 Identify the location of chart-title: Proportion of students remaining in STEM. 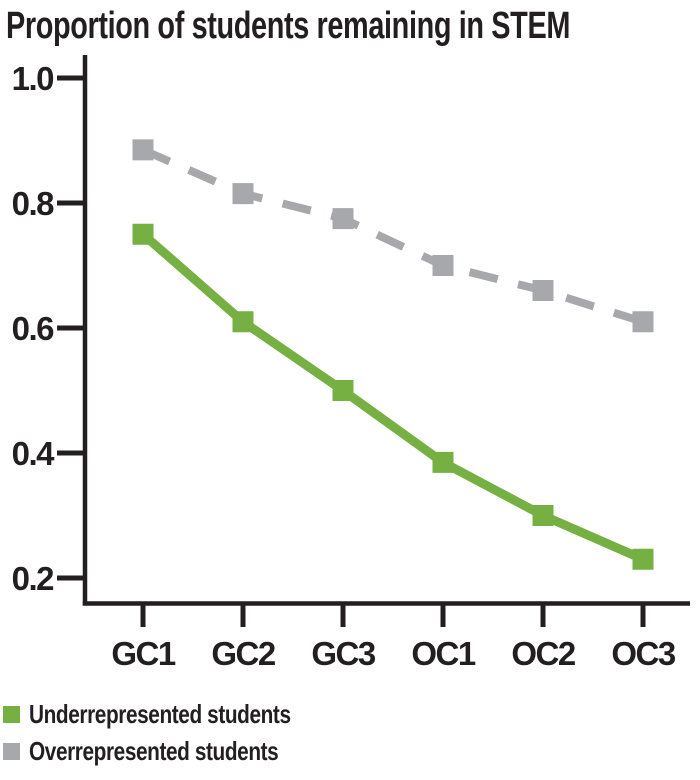
(288, 26).